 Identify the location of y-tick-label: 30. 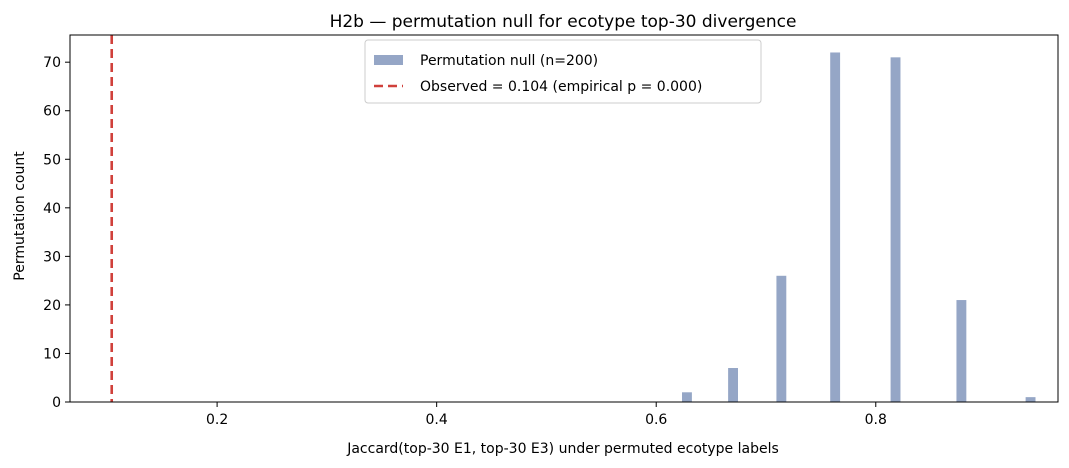
(52, 257).